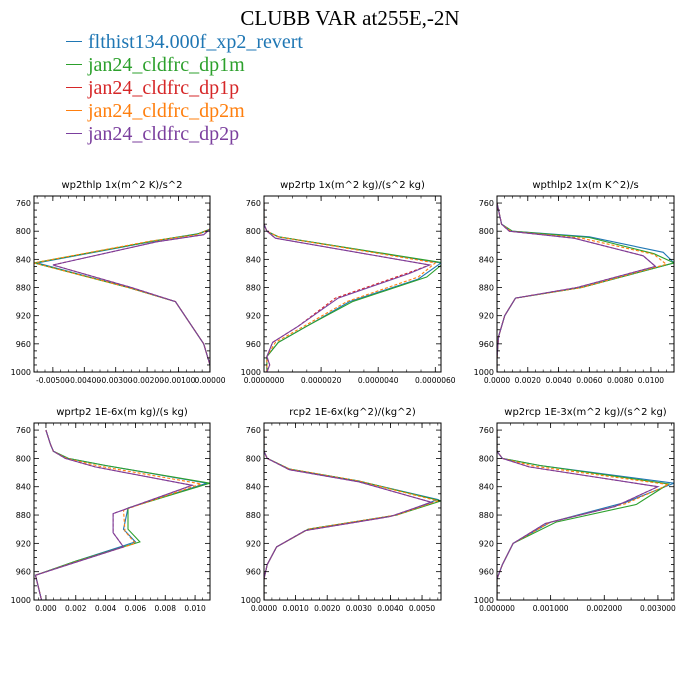 Image resolution: width=700 pixels, height=700 pixels. Describe the element at coordinates (604, 608) in the screenshot. I see `x-tick-label: 0.002000` at that location.